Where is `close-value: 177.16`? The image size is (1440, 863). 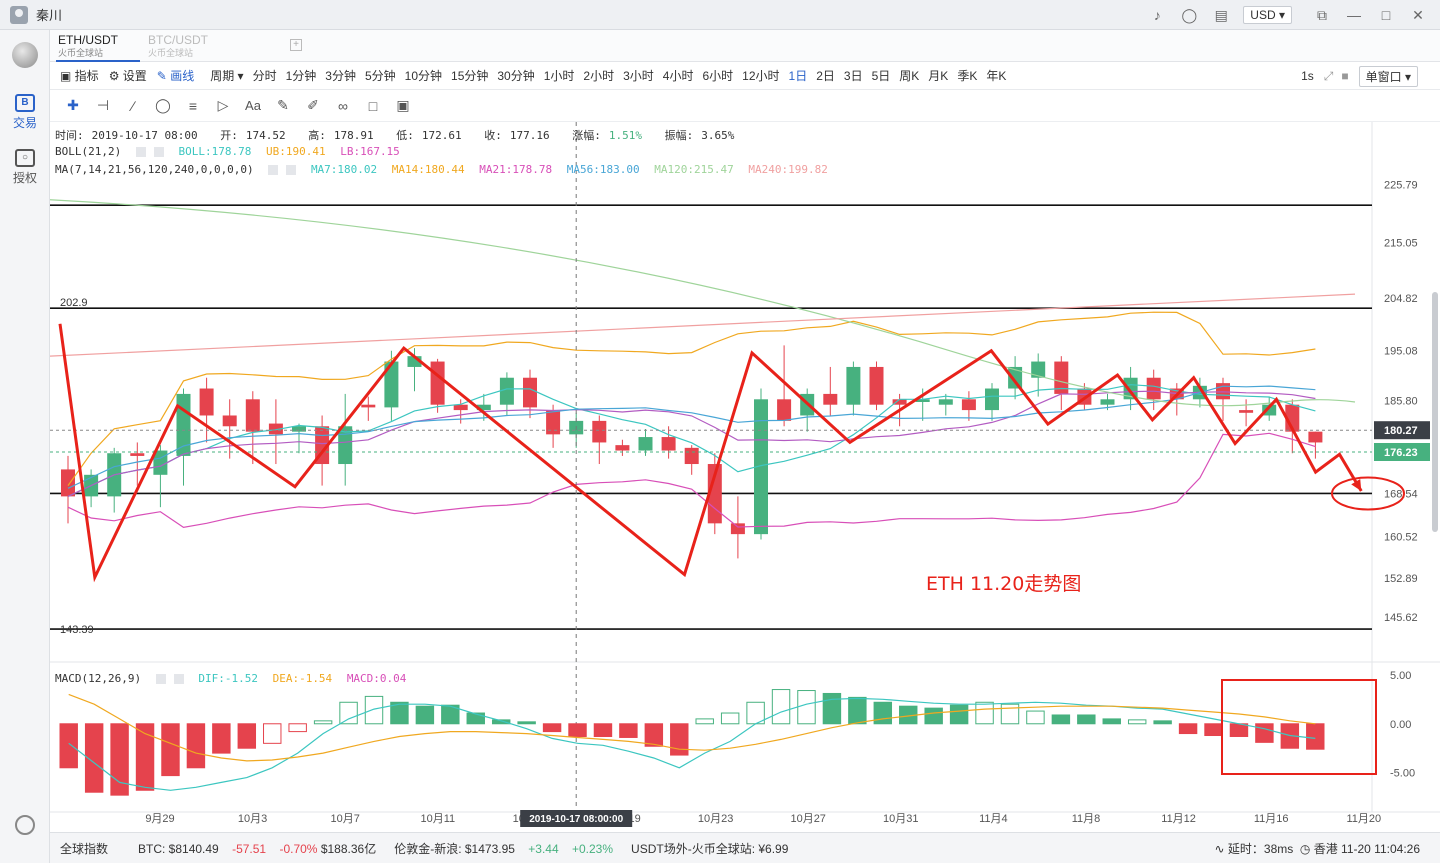 close-value: 177.16 is located at coordinates (529, 135).